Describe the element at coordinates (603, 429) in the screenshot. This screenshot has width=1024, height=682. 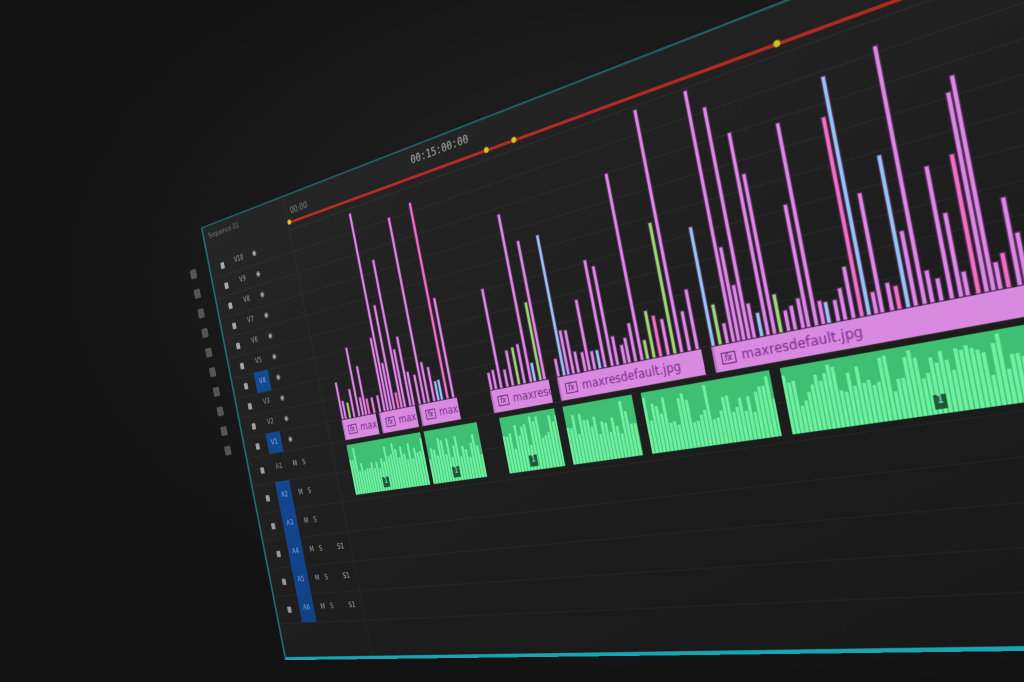
I see `audio-clip` at that location.